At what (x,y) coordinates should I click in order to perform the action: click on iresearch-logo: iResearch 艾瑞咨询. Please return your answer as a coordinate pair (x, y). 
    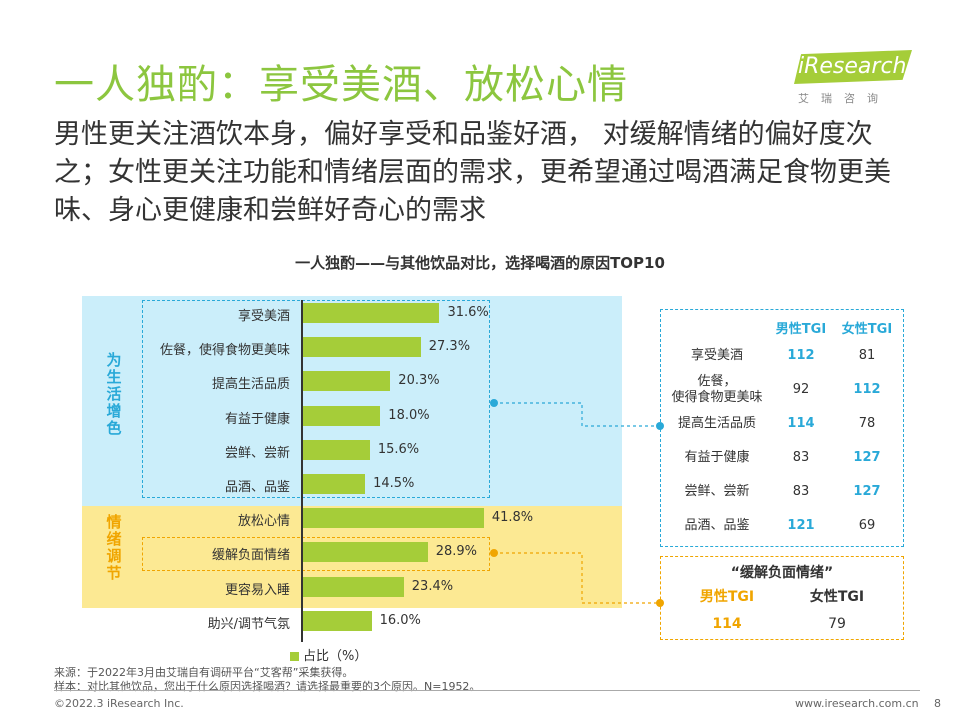
    Looking at the image, I should click on (853, 78).